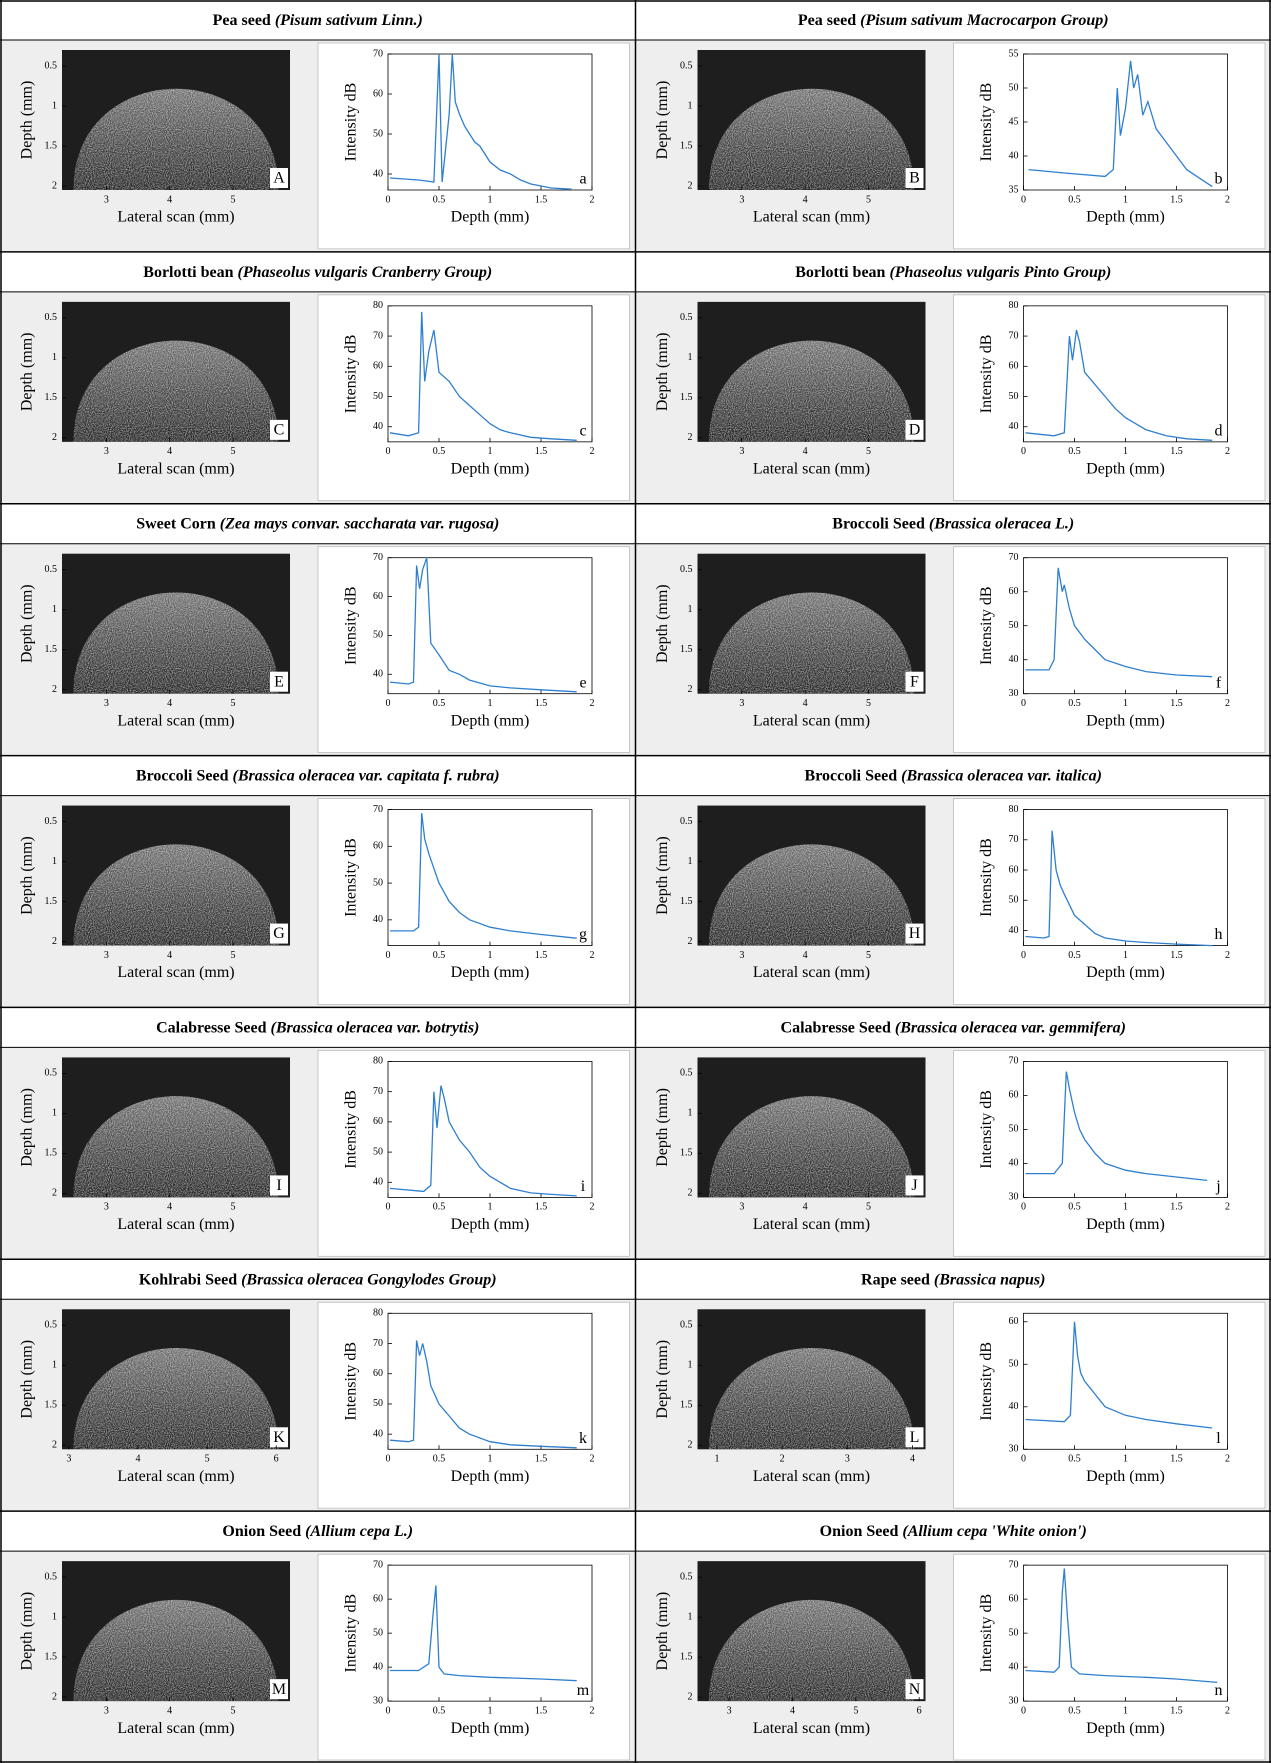 The width and height of the screenshot is (1271, 1763). What do you see at coordinates (279, 1689) in the screenshot?
I see `panel-letter: M` at bounding box center [279, 1689].